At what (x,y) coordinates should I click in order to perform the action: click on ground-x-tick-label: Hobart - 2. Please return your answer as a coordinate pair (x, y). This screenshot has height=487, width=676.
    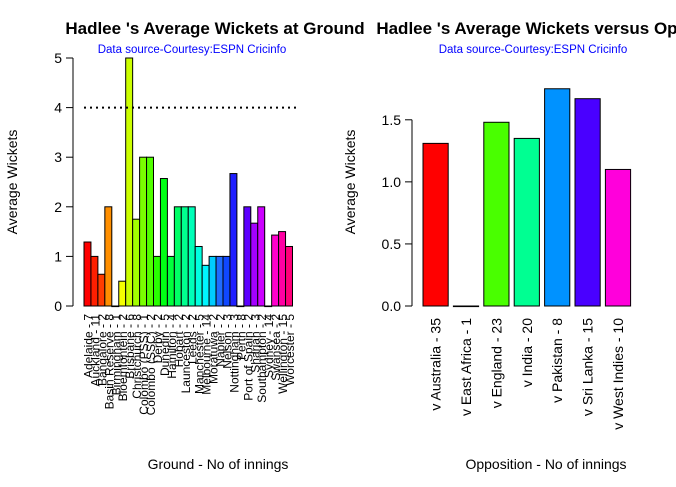
    Looking at the image, I should click on (179, 341).